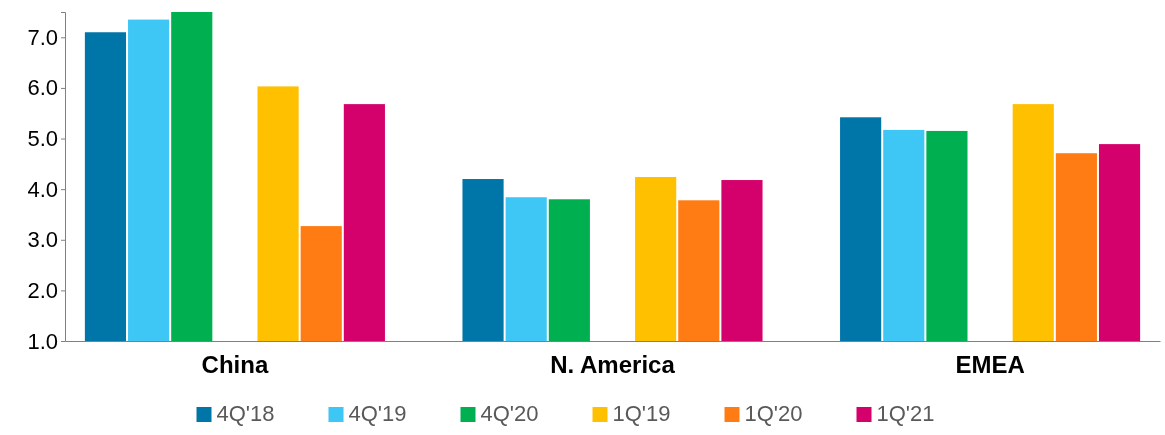 The width and height of the screenshot is (1165, 435). Describe the element at coordinates (42, 341) in the screenshot. I see `y-tick-label: 1.0` at that location.